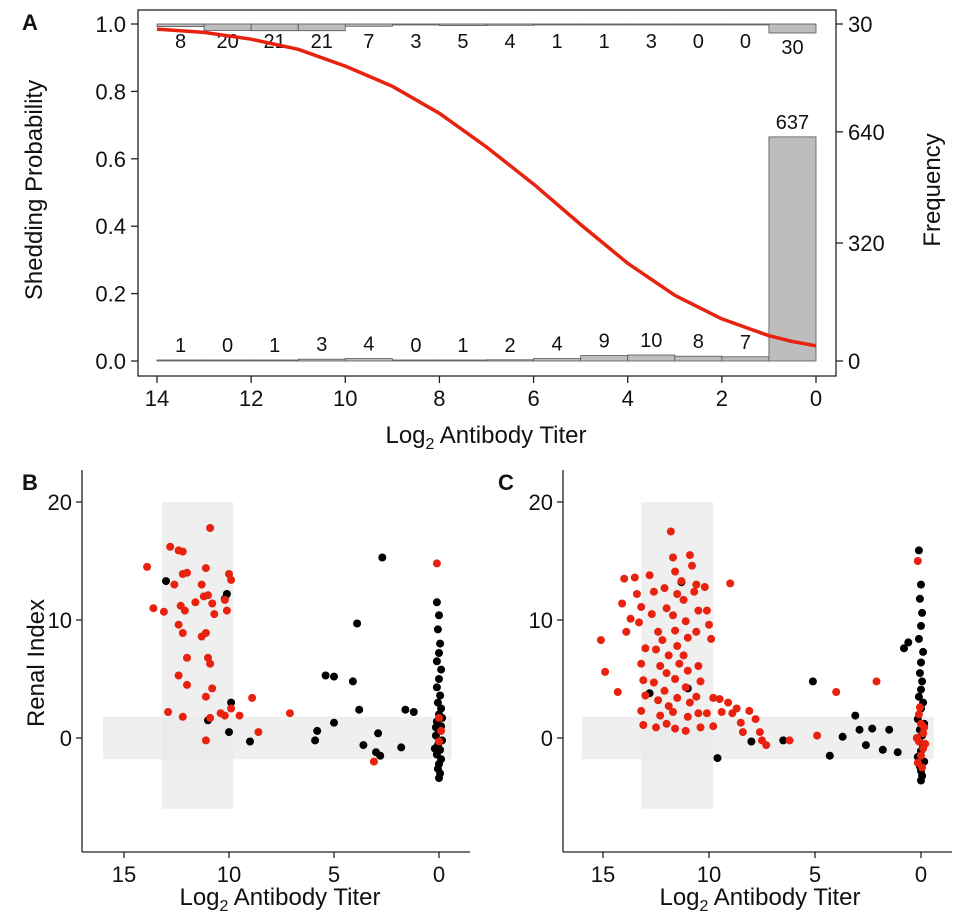 The width and height of the screenshot is (960, 913). I want to click on y-right-tick-label: 0, so click(854, 361).